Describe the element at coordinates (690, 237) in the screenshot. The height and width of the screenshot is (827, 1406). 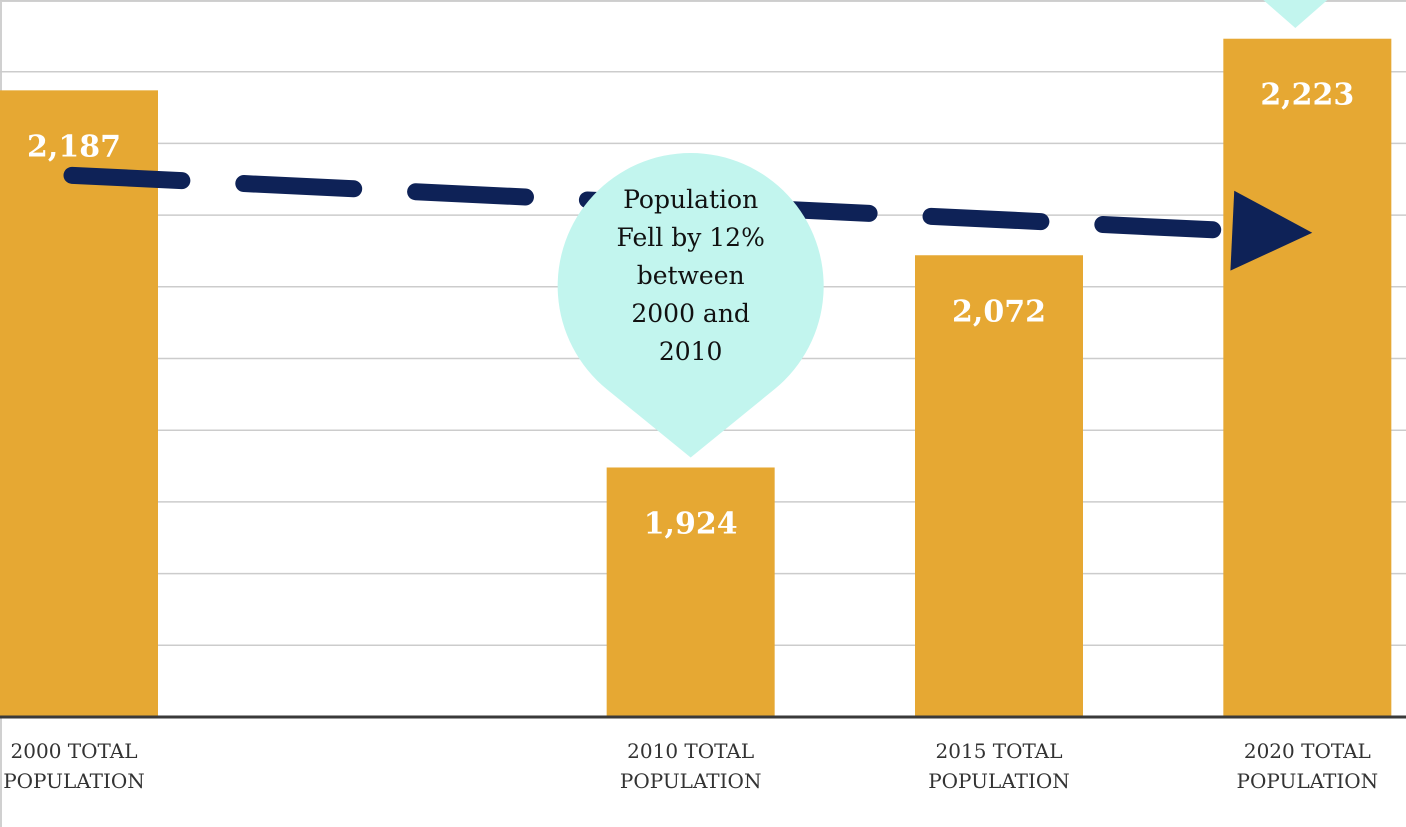
I see `callout-text-line-1: Fell by 12%` at that location.